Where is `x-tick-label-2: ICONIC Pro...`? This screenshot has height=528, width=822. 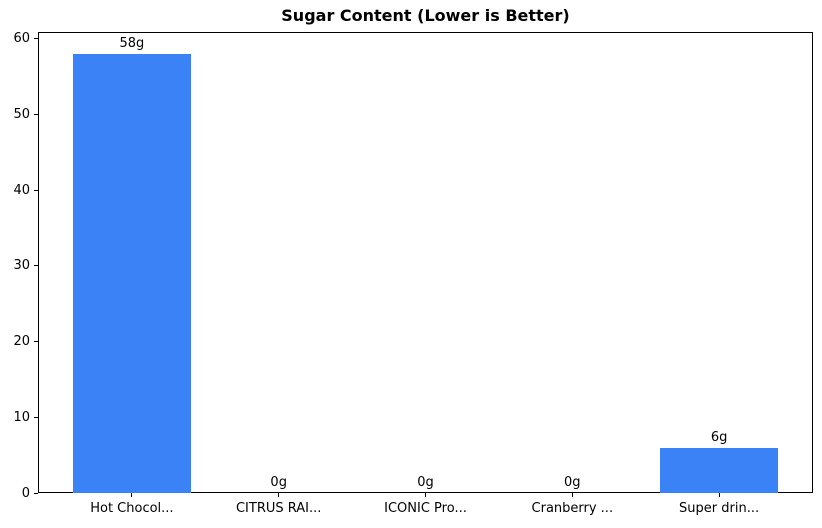
x-tick-label-2: ICONIC Pro... is located at coordinates (425, 508).